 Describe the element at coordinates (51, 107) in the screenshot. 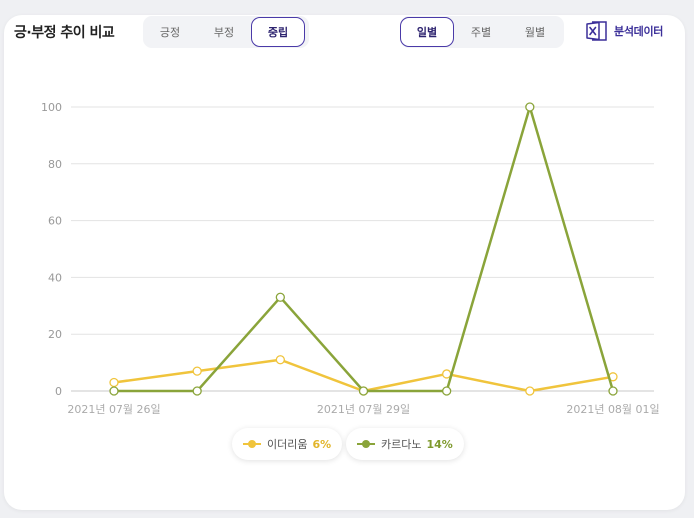

I see `y-tick-label: 100` at that location.